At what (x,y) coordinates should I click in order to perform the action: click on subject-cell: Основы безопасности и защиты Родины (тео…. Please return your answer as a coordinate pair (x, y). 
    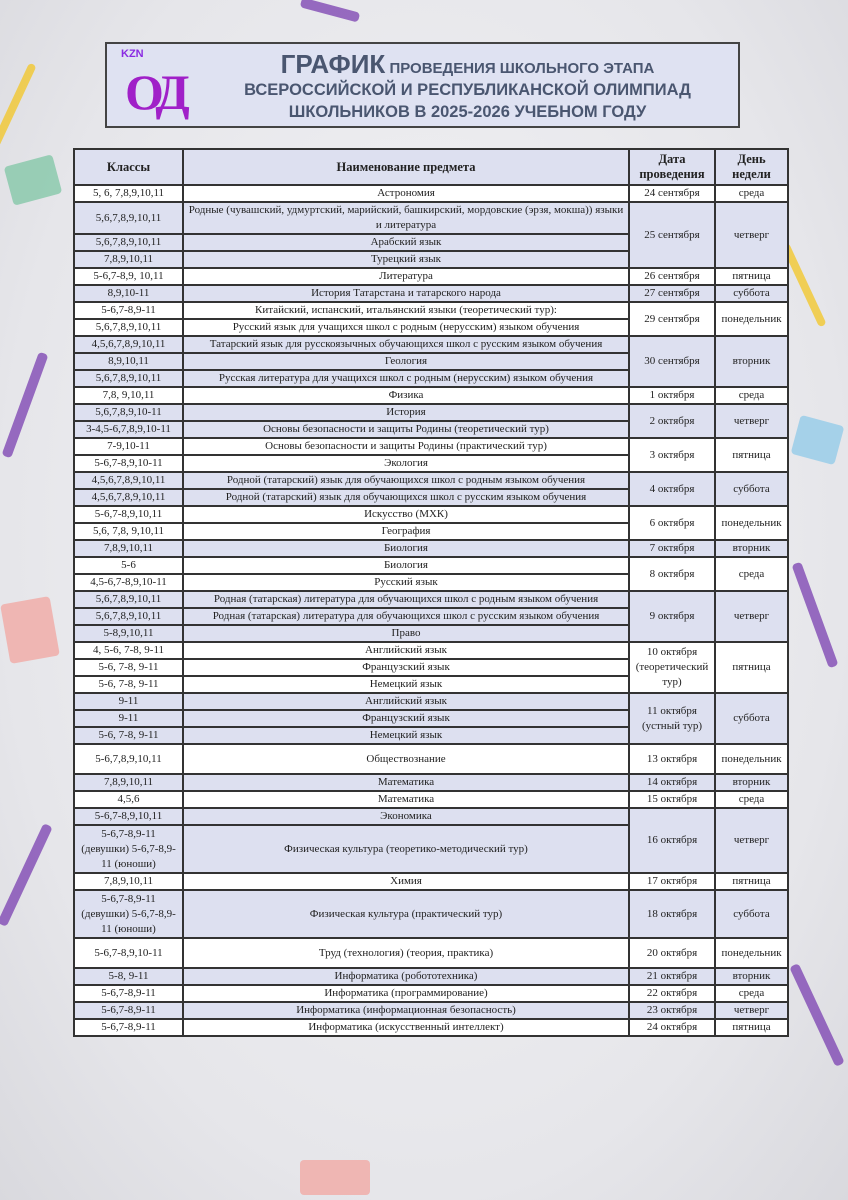
    Looking at the image, I should click on (406, 429).